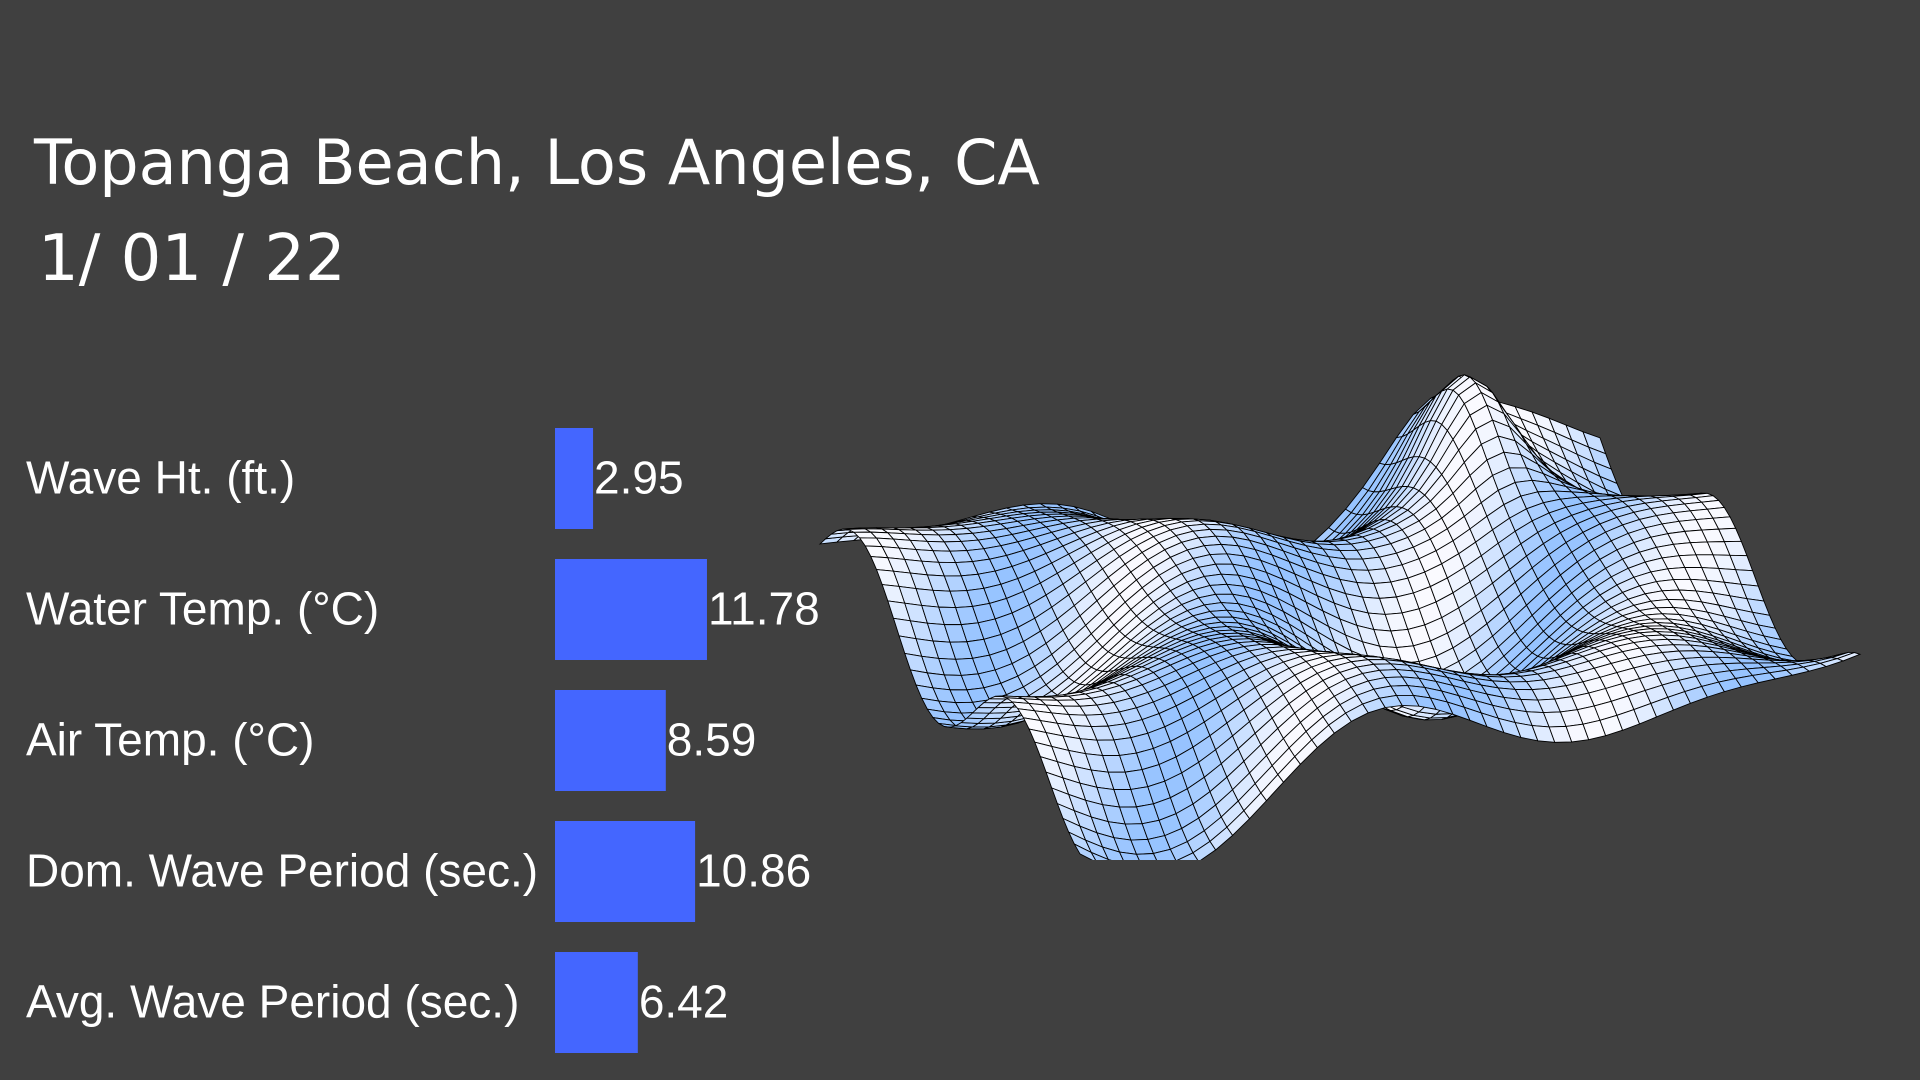  Describe the element at coordinates (192, 259) in the screenshot. I see `page-date: 1/ 01 / 22` at that location.